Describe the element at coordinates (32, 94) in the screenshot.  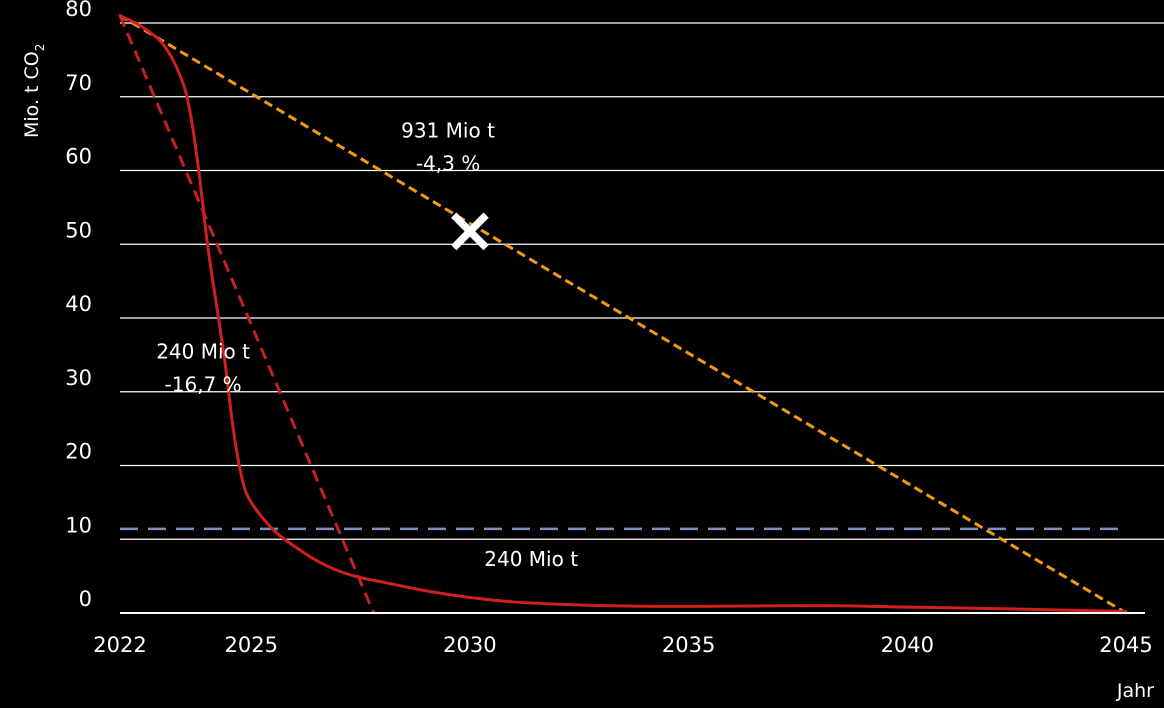
I see `y-axis-title-main: Mio. t CO` at that location.